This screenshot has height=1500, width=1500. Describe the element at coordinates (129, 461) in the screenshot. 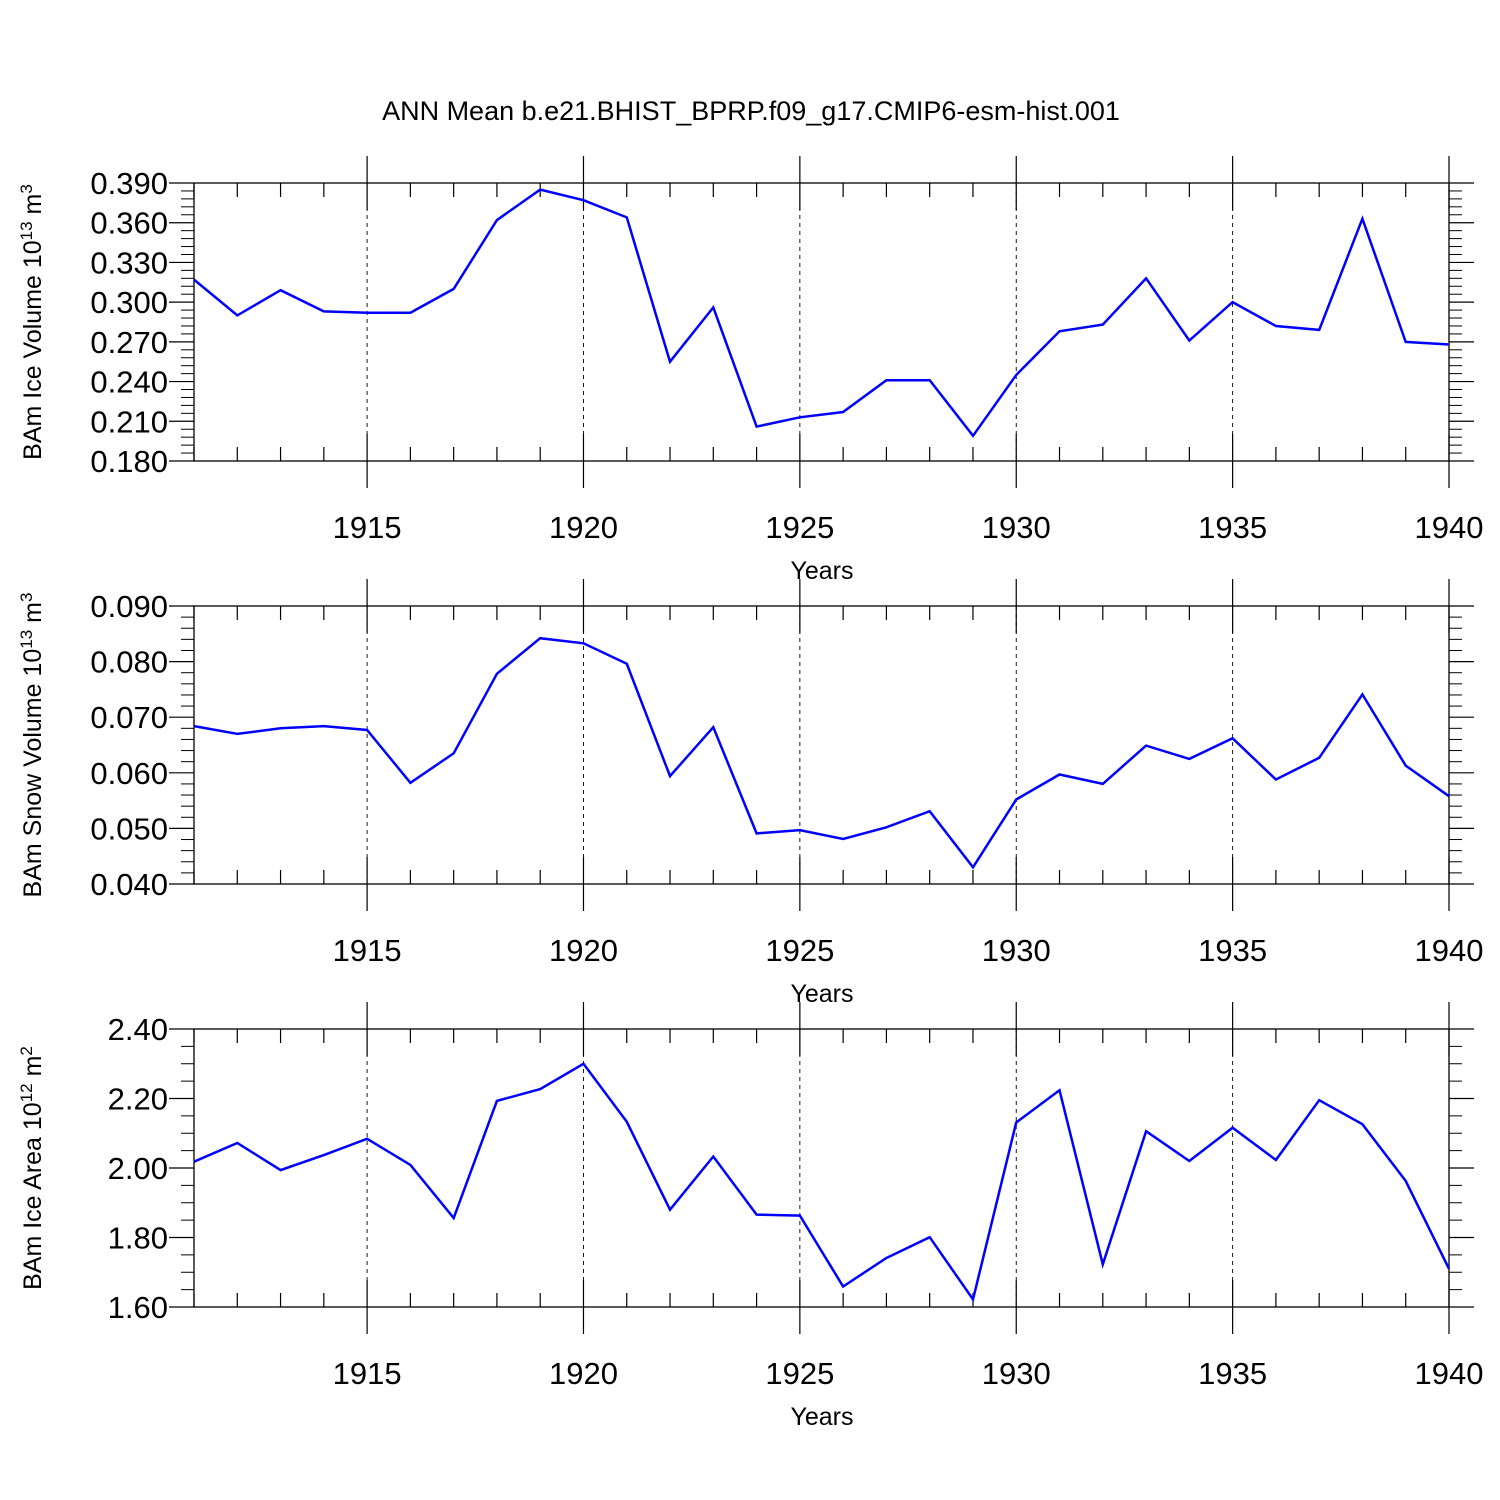

I see `y-tick-label: 0.180` at that location.